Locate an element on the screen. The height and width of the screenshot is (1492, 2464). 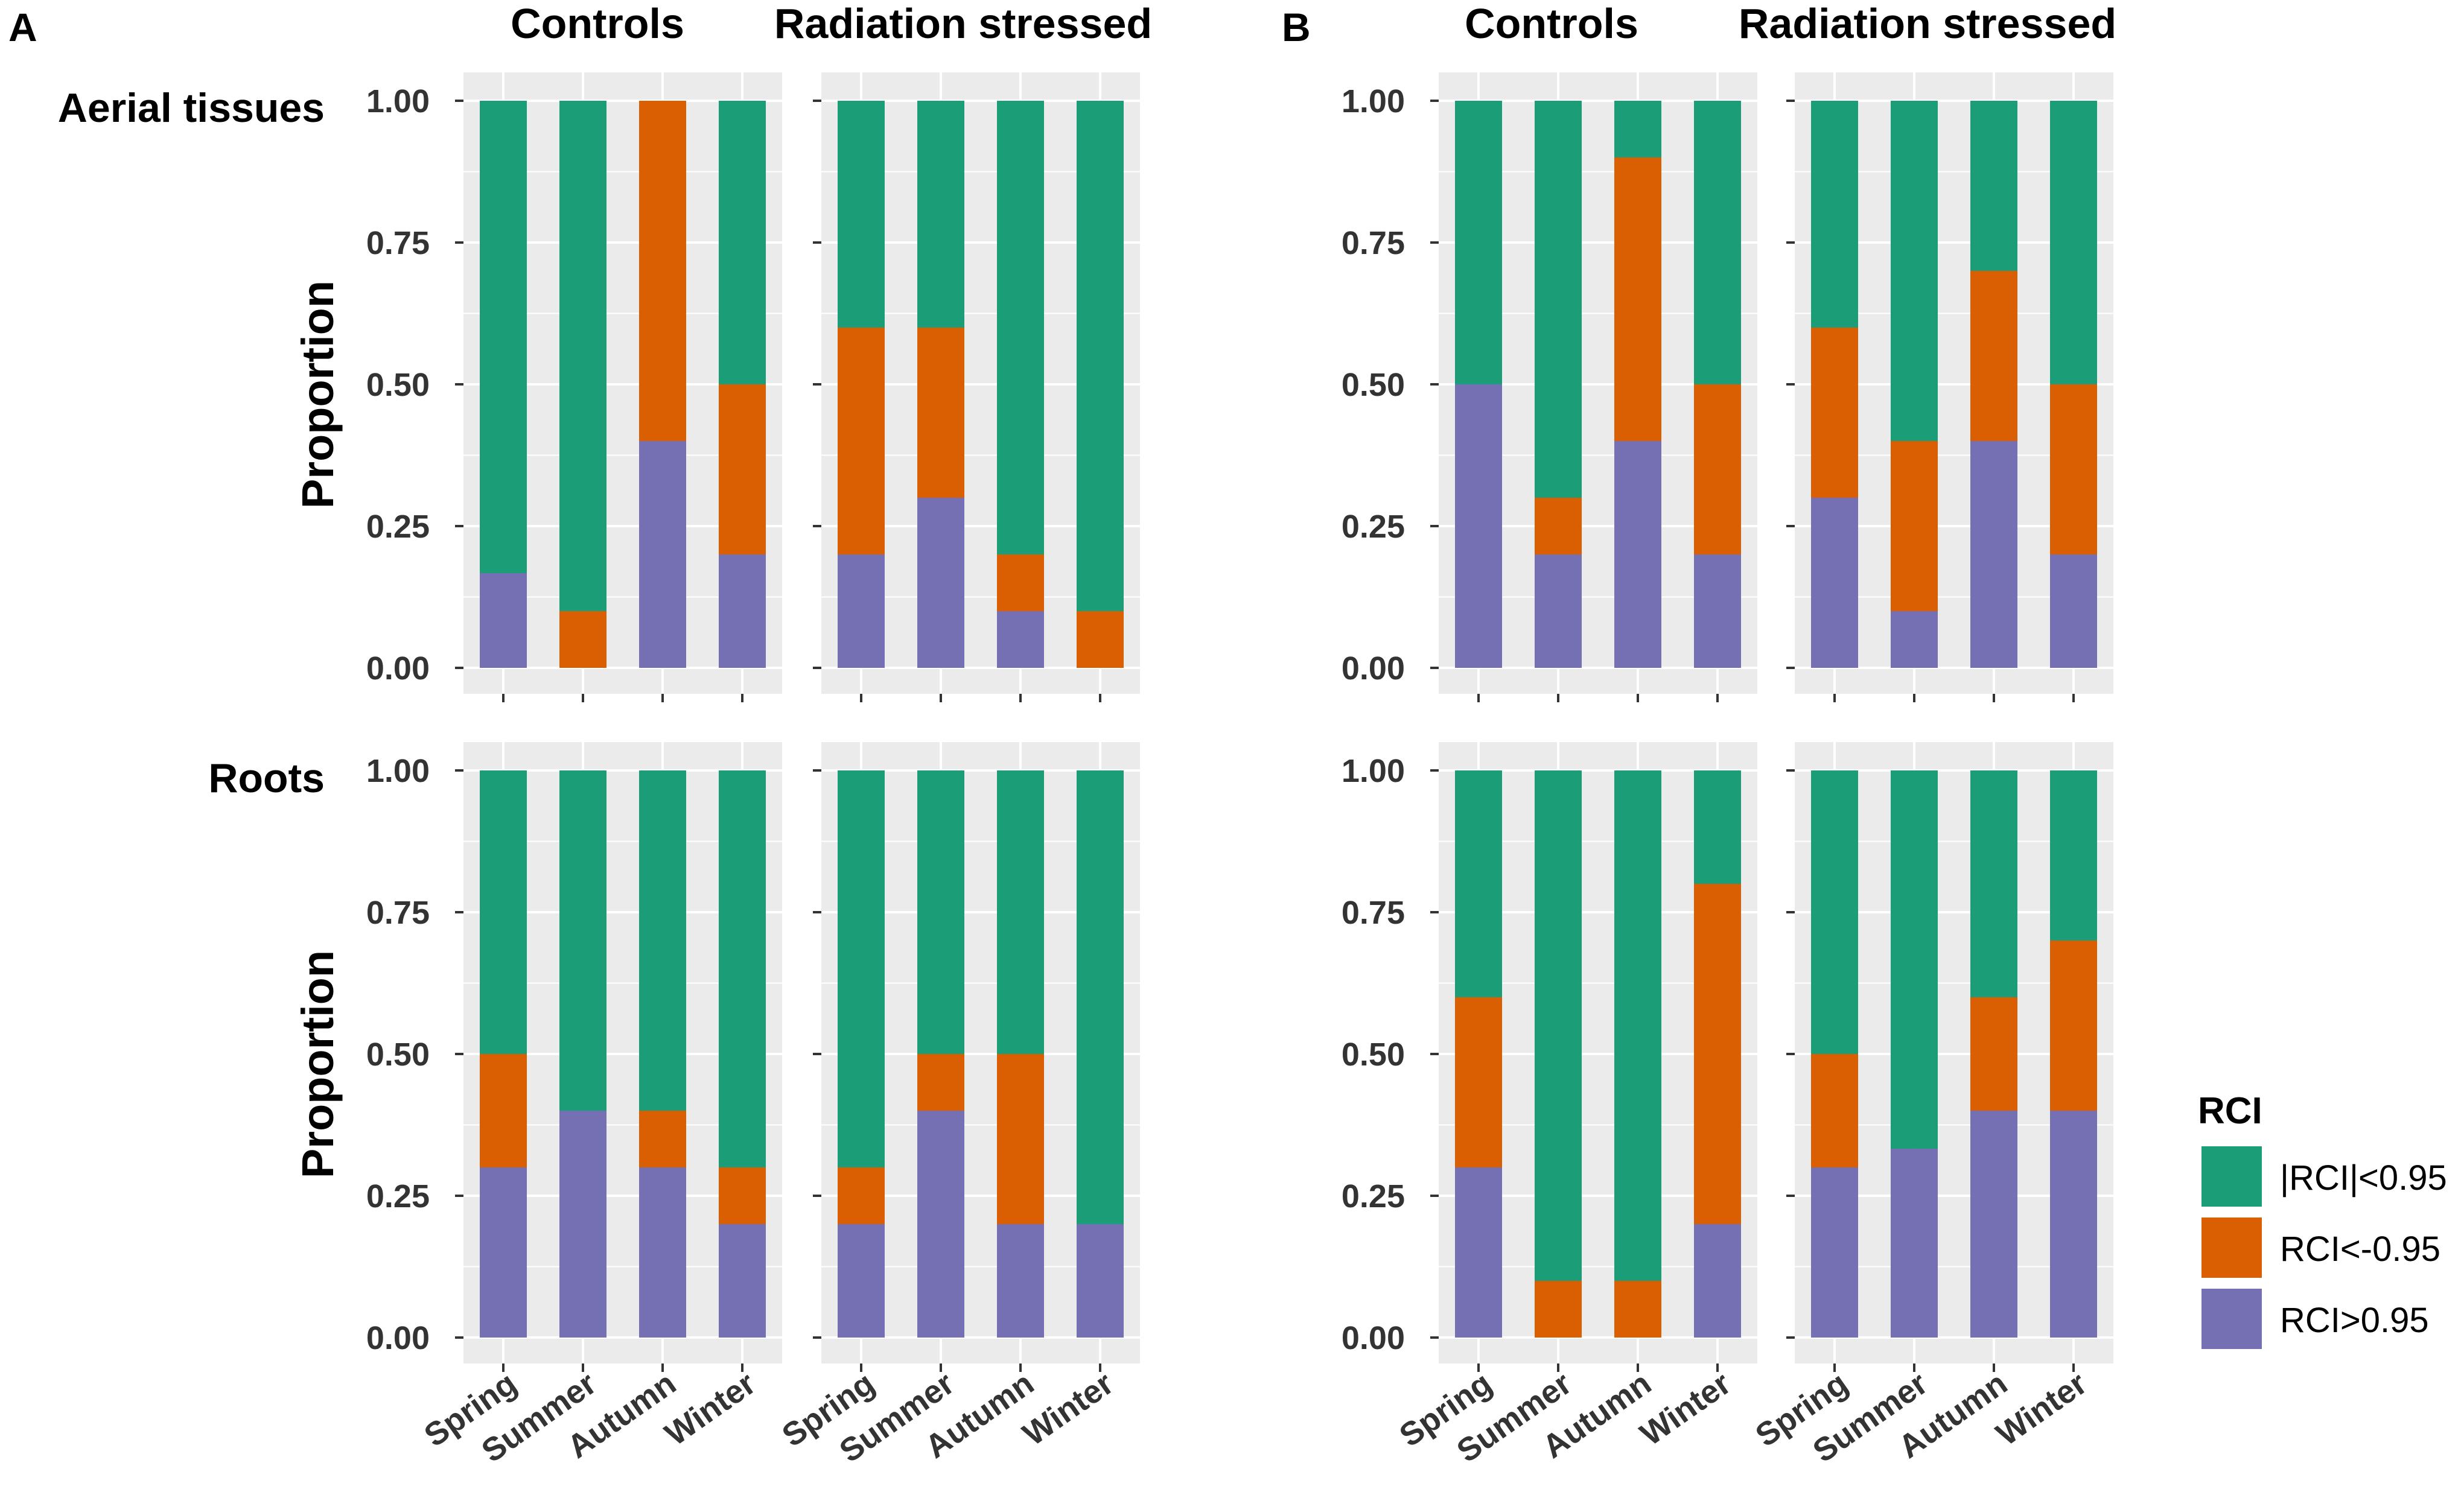
row-label-aerial-tissues: Aerial tissues is located at coordinates (191, 108).